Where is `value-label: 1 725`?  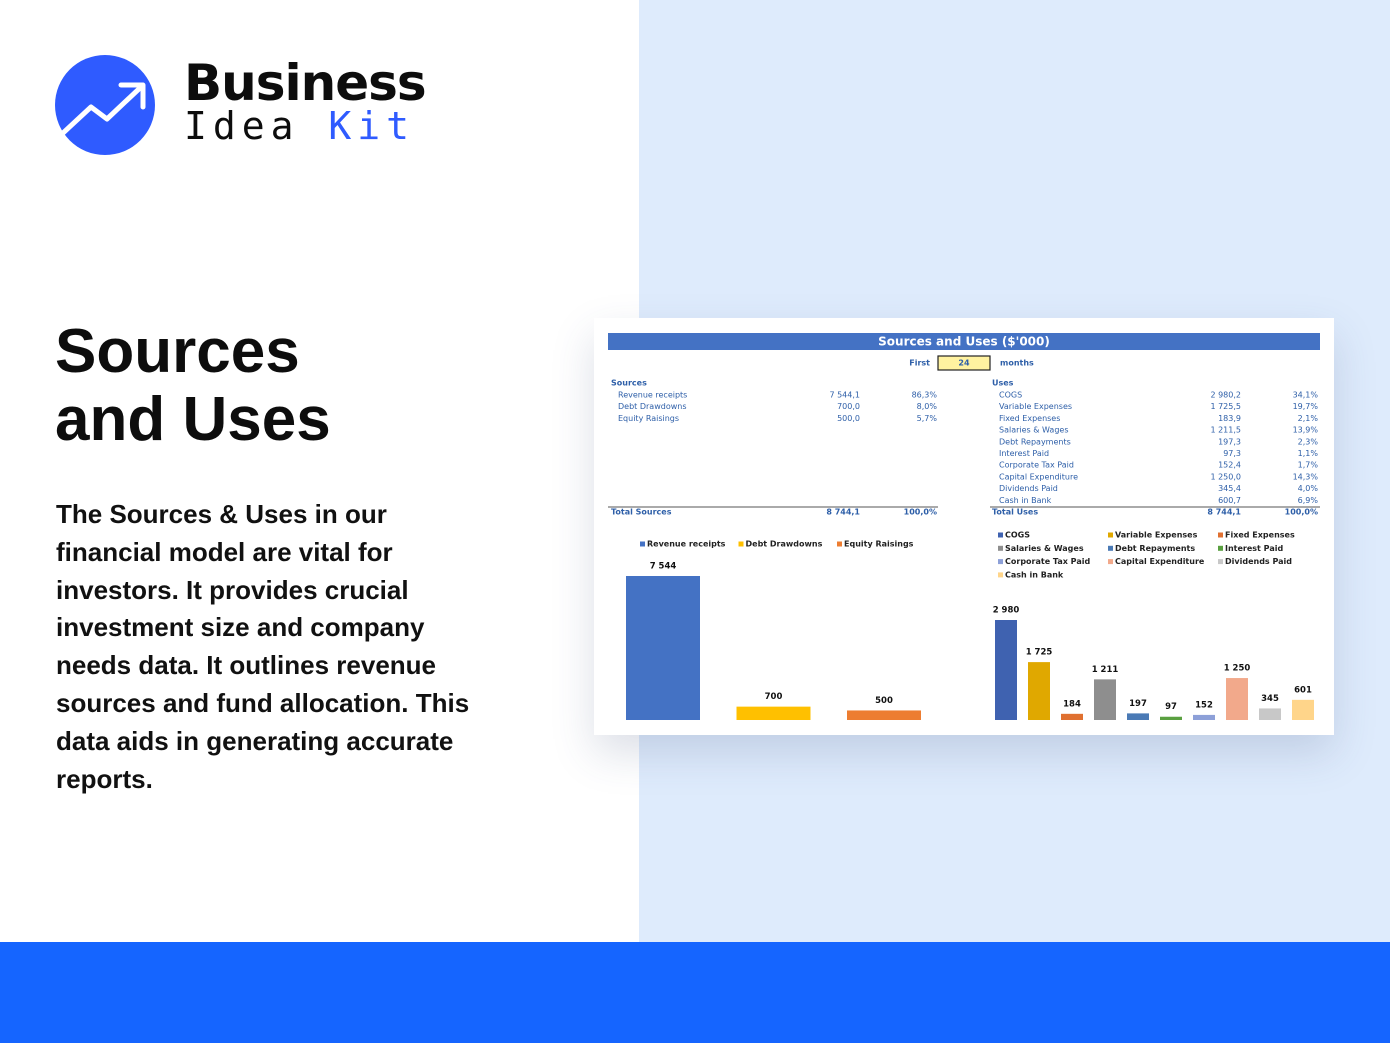
value-label: 1 725 is located at coordinates (1039, 653).